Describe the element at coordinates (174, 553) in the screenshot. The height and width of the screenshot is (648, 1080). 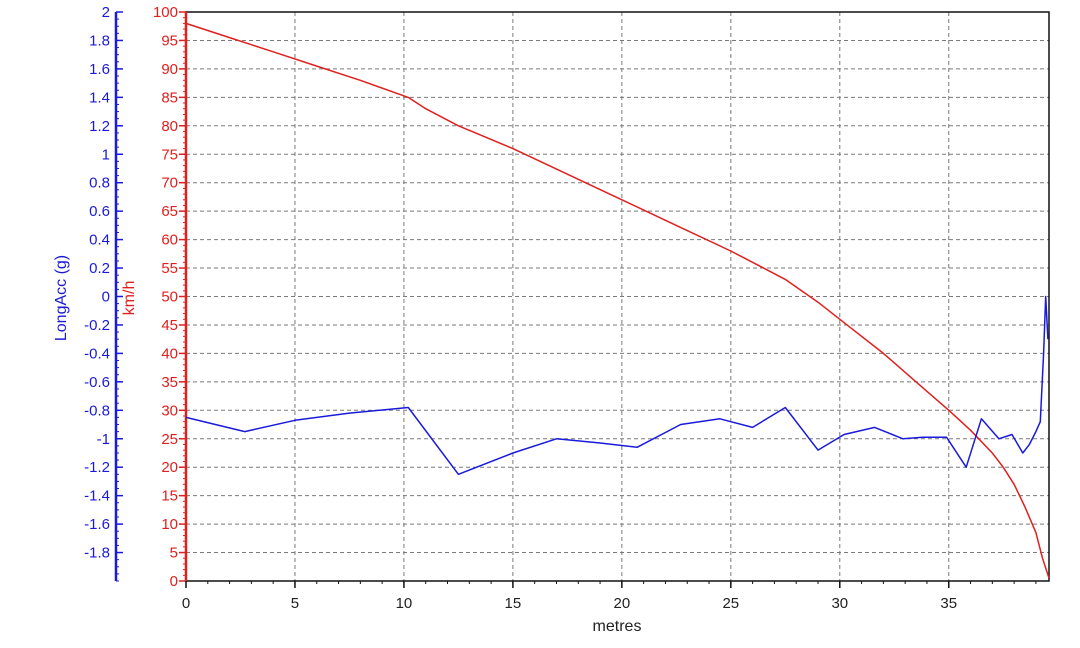
I see `speed-tick-label: 5` at that location.